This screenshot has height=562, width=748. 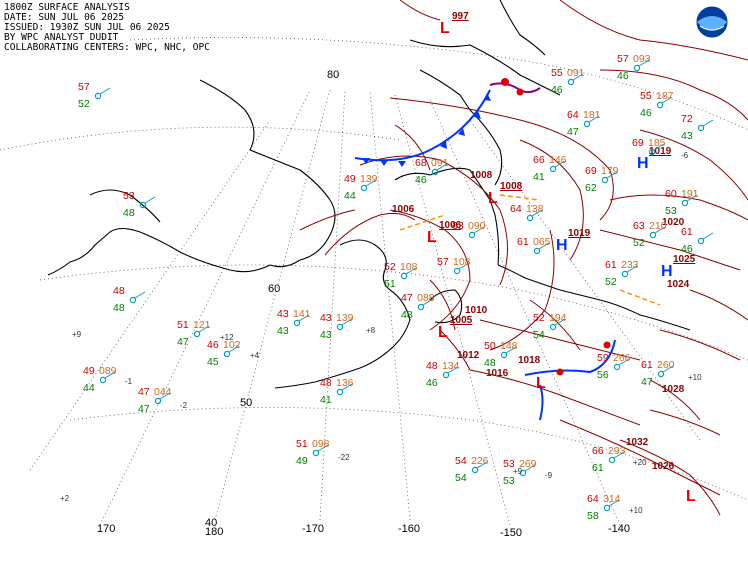 I want to click on station-plot: 52 51 108, so click(x=401, y=275).